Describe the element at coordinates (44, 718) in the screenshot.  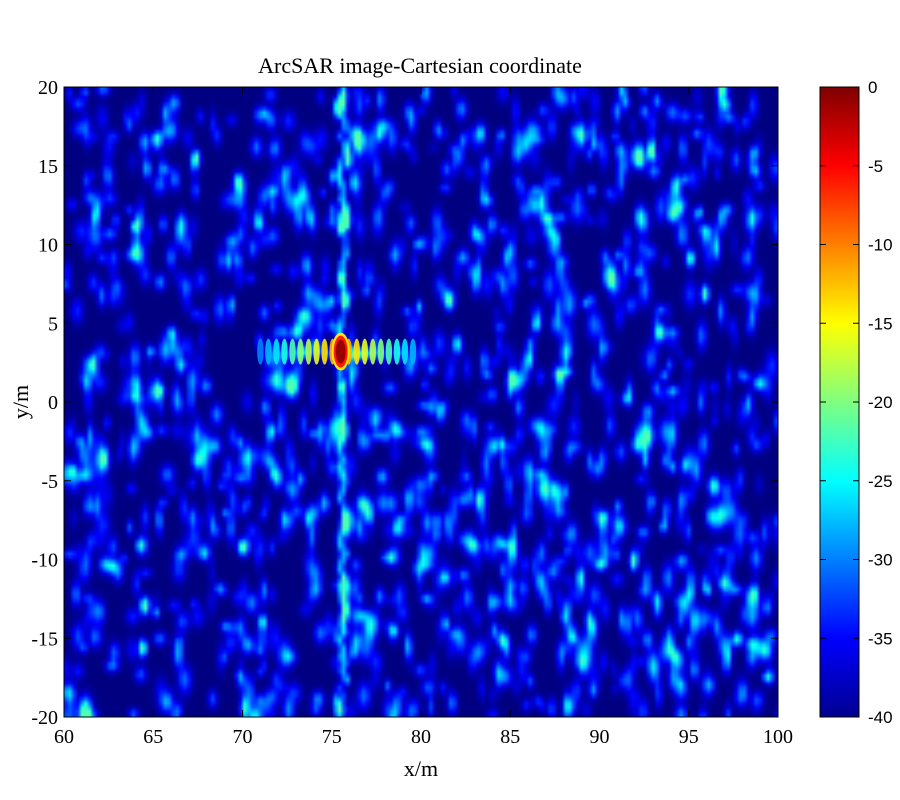
I see `y-tick-label: -20` at that location.